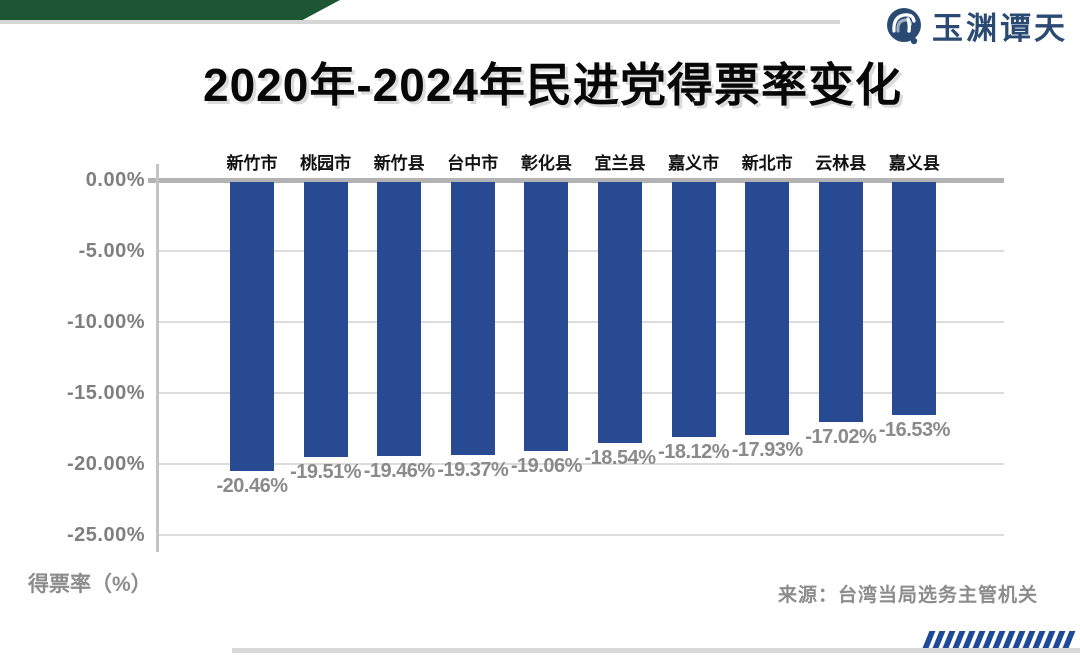  Describe the element at coordinates (914, 163) in the screenshot. I see `category-label: 嘉义县` at that location.